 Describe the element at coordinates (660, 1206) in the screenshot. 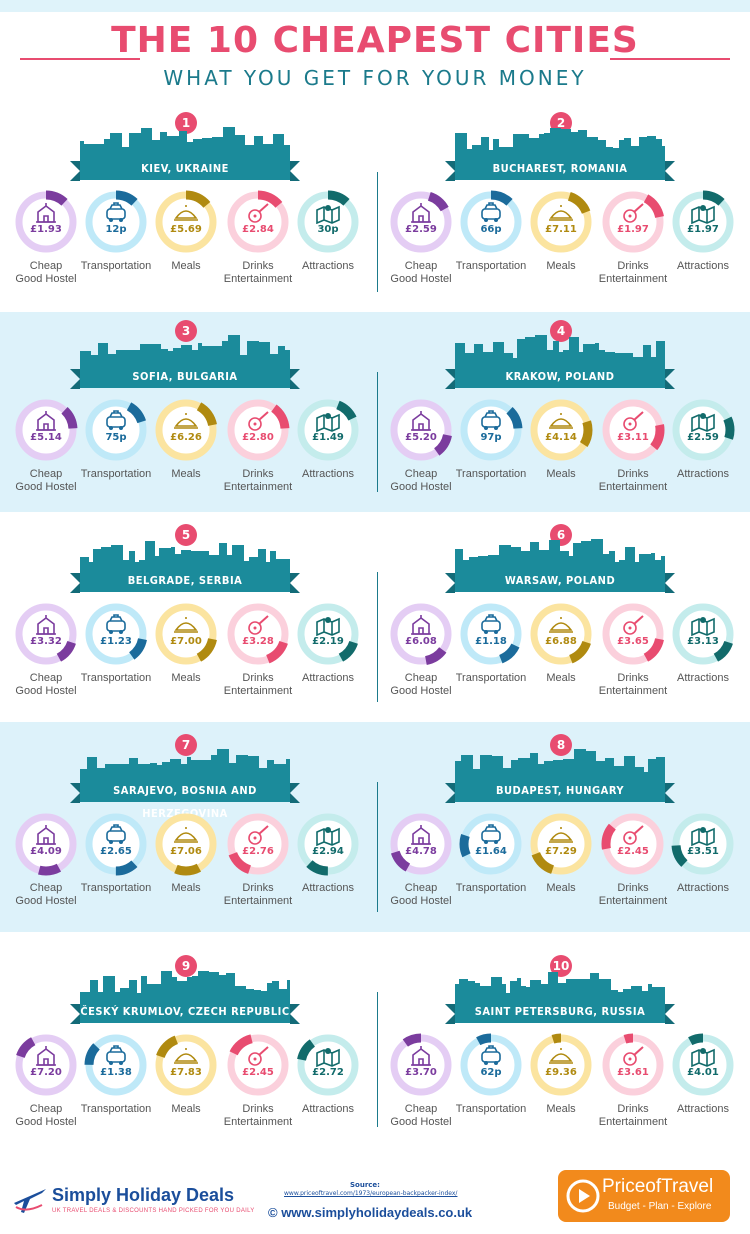

I see `partner-tagline: Budget - Plan - Explore` at that location.